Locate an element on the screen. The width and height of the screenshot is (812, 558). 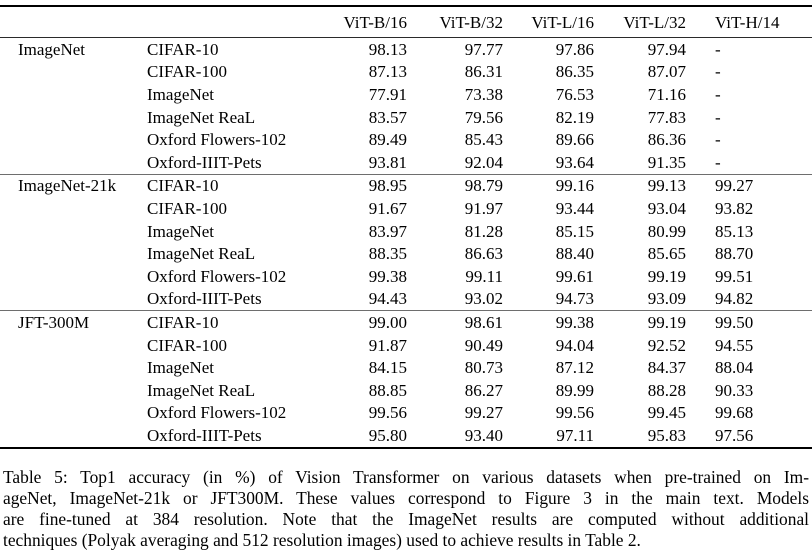
accuracy-value: 98.79 is located at coordinates (455, 185).